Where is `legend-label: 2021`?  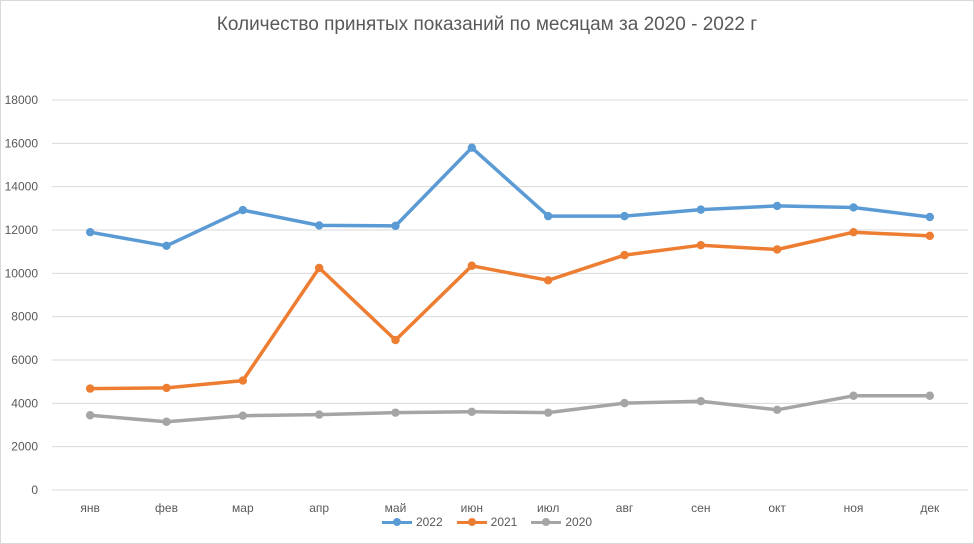
legend-label: 2021 is located at coordinates (504, 522).